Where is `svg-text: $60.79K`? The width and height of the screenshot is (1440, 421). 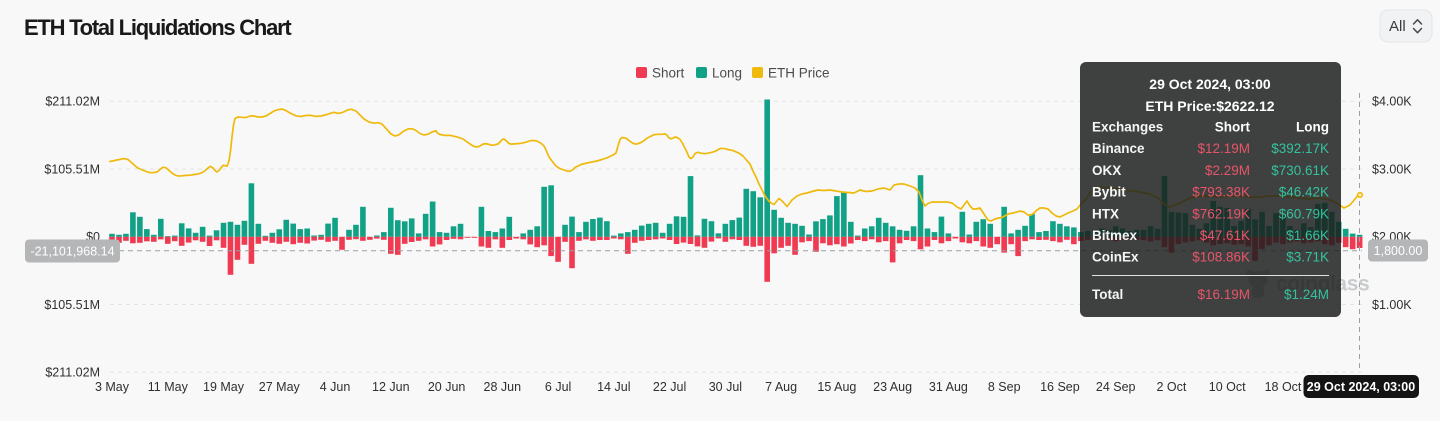 svg-text: $60.79K is located at coordinates (1304, 213).